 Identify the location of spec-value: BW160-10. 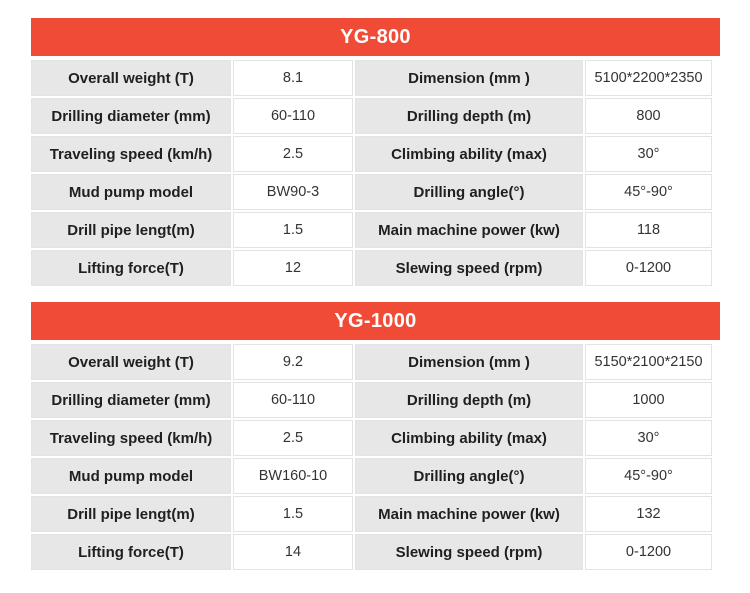
(293, 476).